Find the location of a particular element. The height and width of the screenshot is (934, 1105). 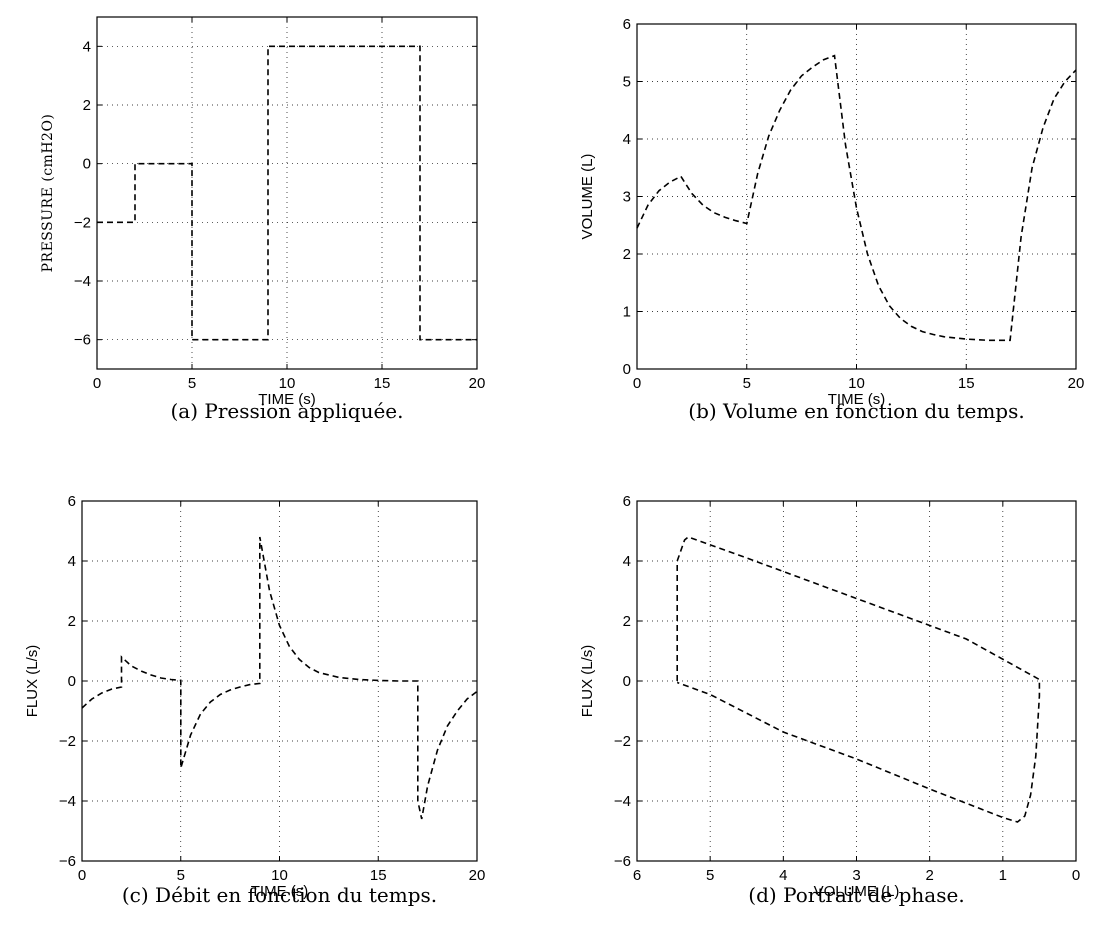

x-tick-label: 1 is located at coordinates (1003, 875).